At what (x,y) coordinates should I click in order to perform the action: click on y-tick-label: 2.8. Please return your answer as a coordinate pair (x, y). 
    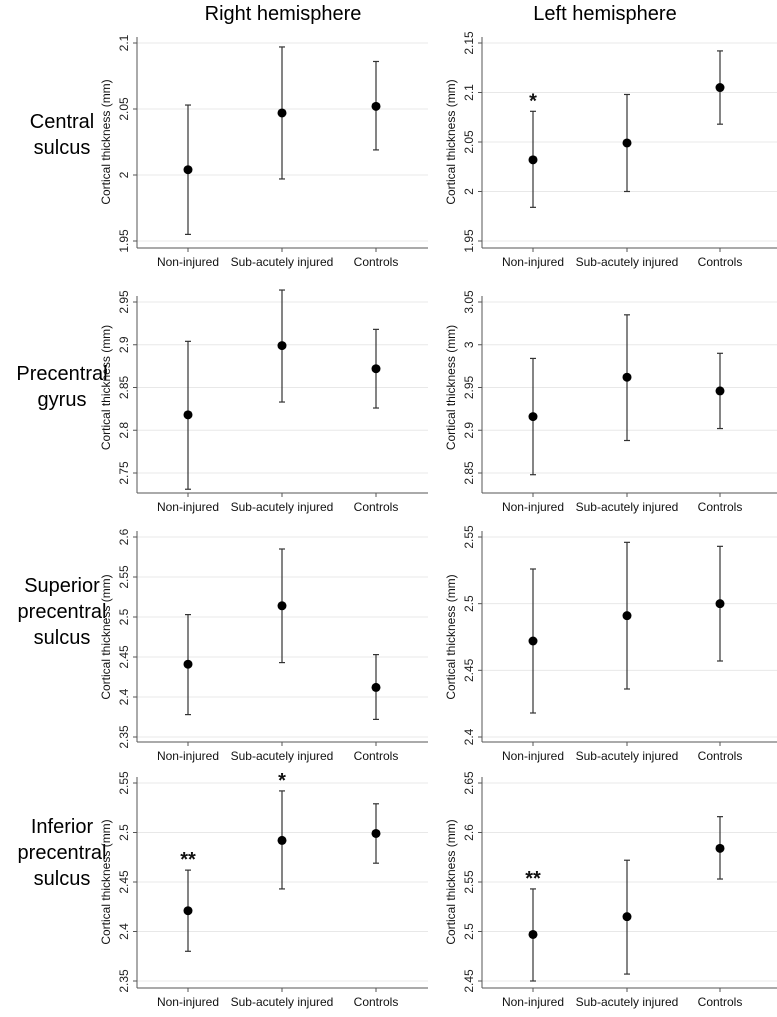
    Looking at the image, I should click on (124, 430).